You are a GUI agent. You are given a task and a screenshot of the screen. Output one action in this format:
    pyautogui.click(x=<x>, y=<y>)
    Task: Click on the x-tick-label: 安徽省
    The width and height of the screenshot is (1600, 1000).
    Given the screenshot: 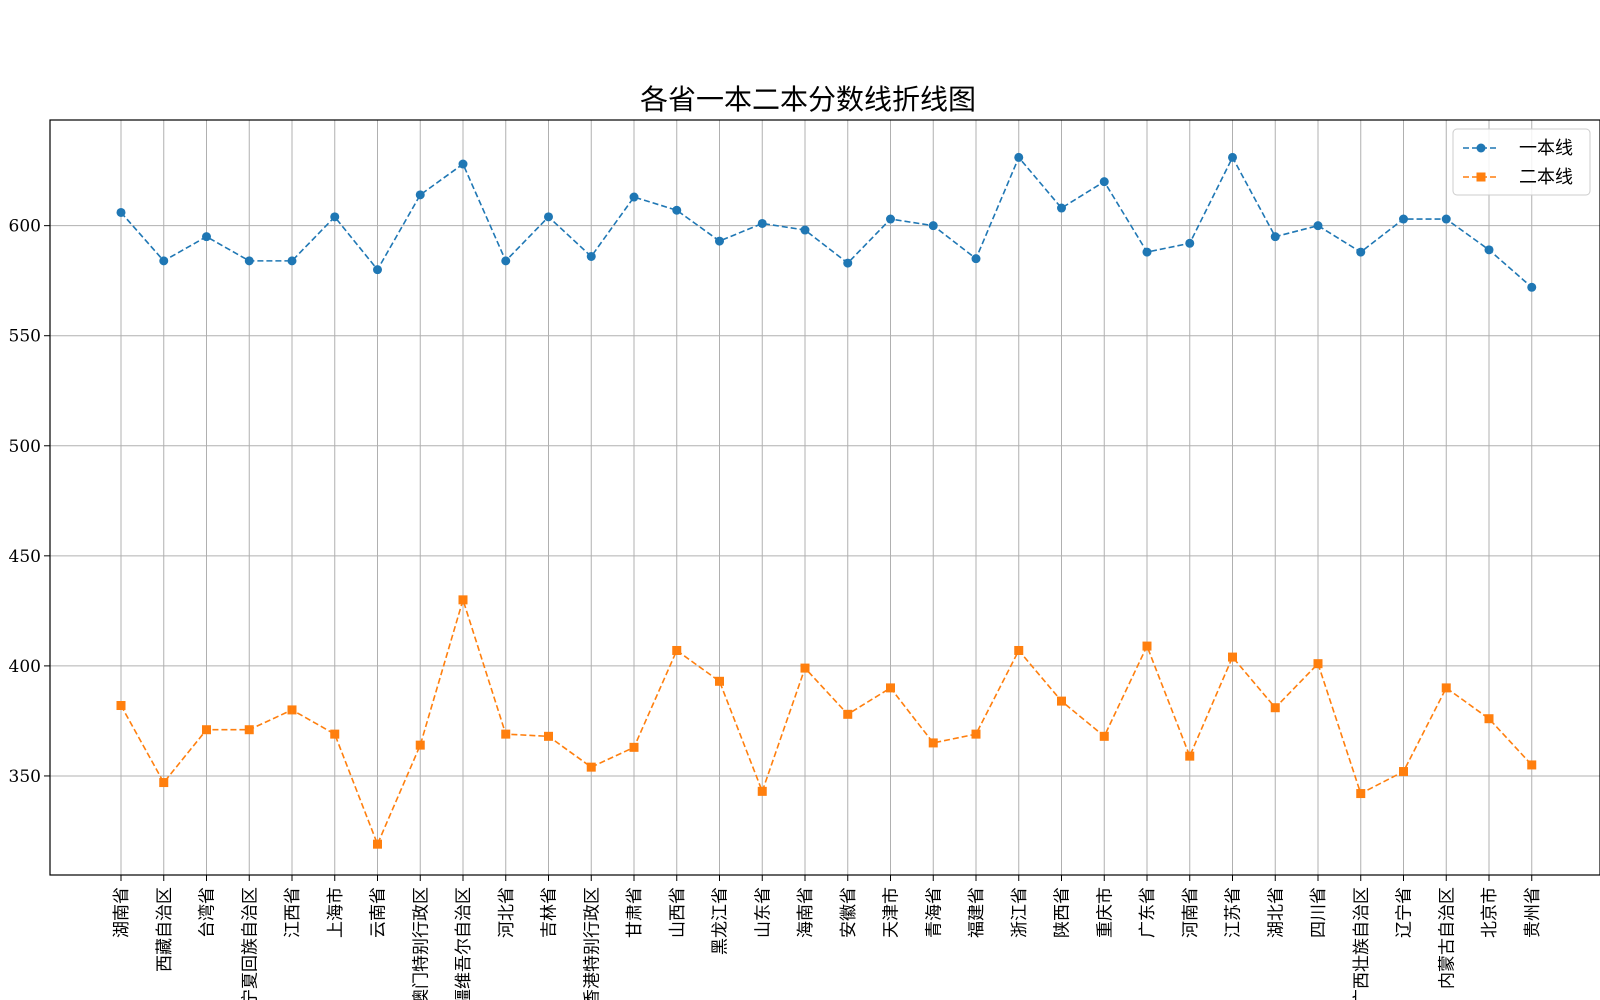 What is the action you would take?
    pyautogui.click(x=849, y=912)
    